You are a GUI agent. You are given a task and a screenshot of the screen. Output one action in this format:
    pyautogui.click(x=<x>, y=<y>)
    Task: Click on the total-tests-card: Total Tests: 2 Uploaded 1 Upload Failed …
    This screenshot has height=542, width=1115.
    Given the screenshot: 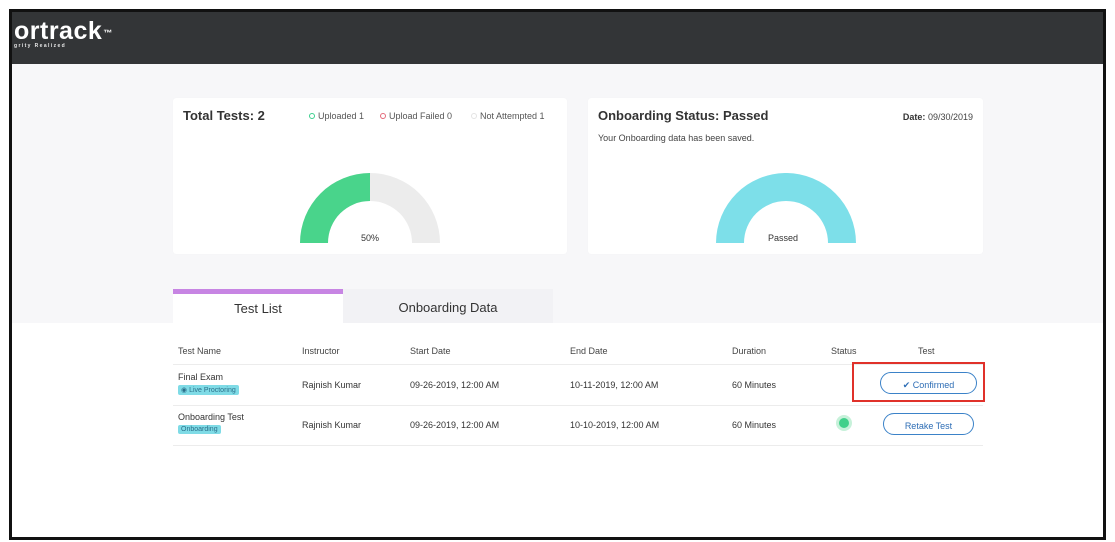 What is the action you would take?
    pyautogui.click(x=370, y=176)
    